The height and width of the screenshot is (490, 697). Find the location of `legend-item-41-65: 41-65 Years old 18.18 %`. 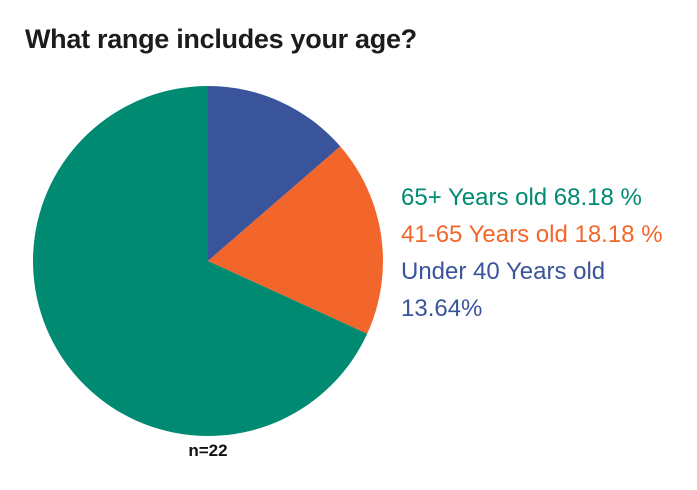

legend-item-41-65: 41-65 Years old 18.18 % is located at coordinates (532, 234).